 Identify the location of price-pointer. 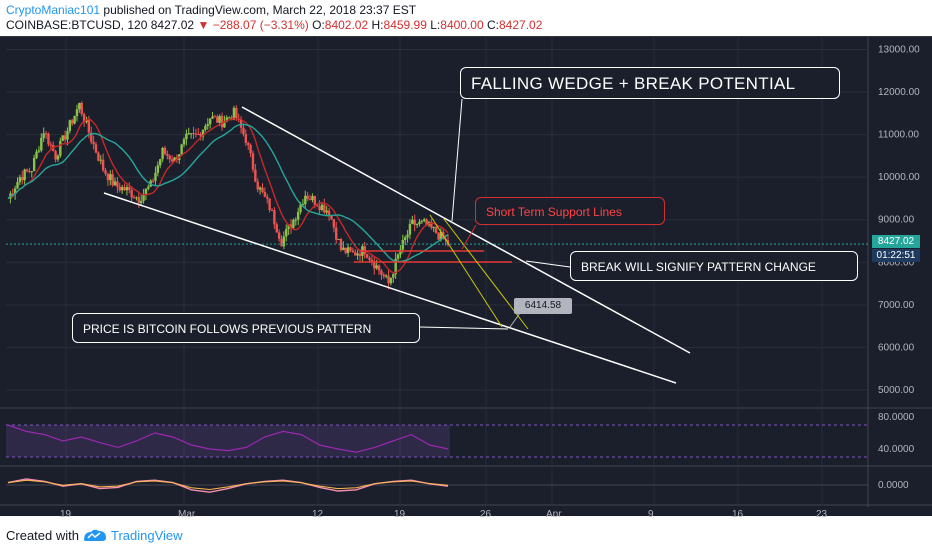
(464, 328).